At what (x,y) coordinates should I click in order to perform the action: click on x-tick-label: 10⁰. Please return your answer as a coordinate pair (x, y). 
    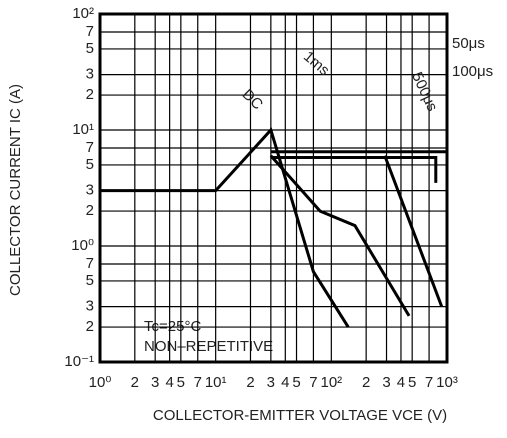
    Looking at the image, I should click on (100, 382).